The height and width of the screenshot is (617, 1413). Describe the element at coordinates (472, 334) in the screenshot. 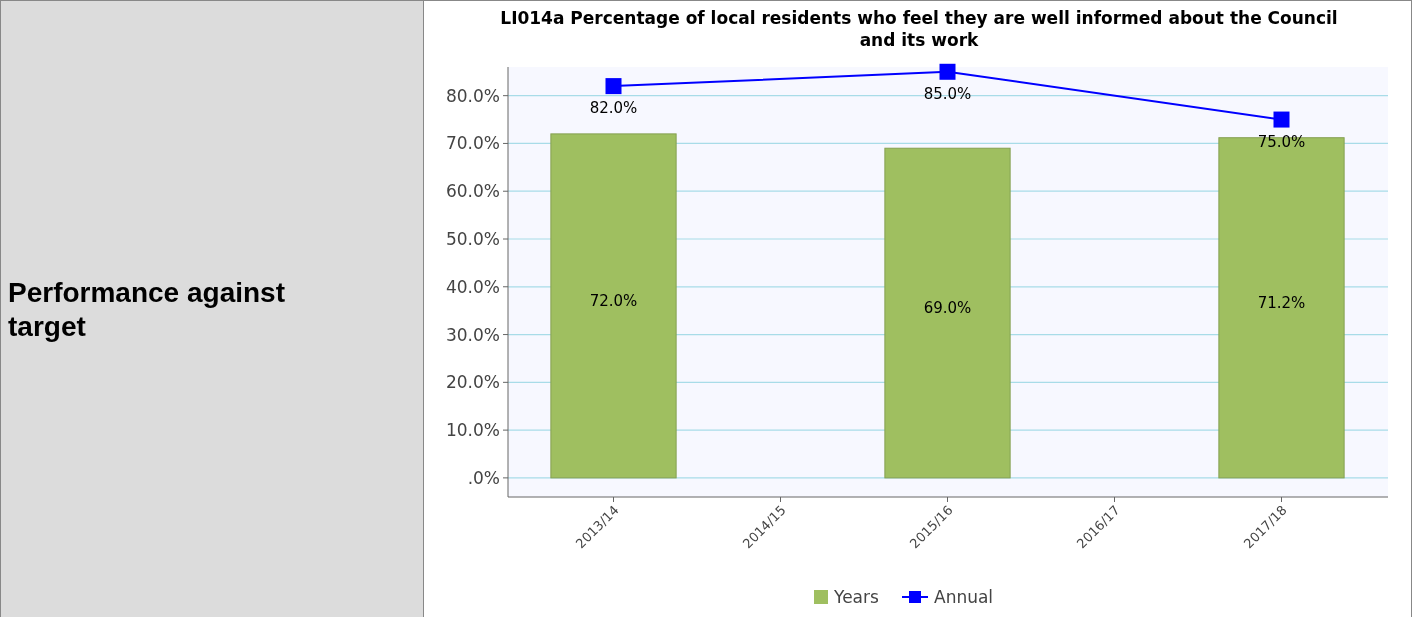

I see `y-tick-label: 30.0%` at that location.